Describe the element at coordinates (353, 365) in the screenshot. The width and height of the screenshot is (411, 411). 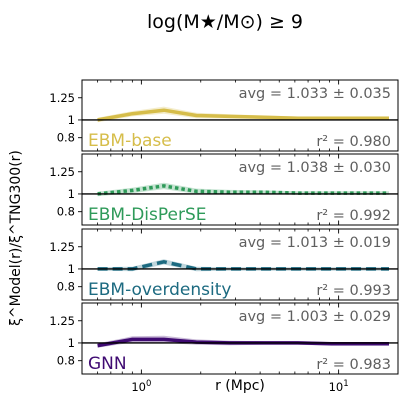
I see `r2-annotation: r² = 0.983` at that location.